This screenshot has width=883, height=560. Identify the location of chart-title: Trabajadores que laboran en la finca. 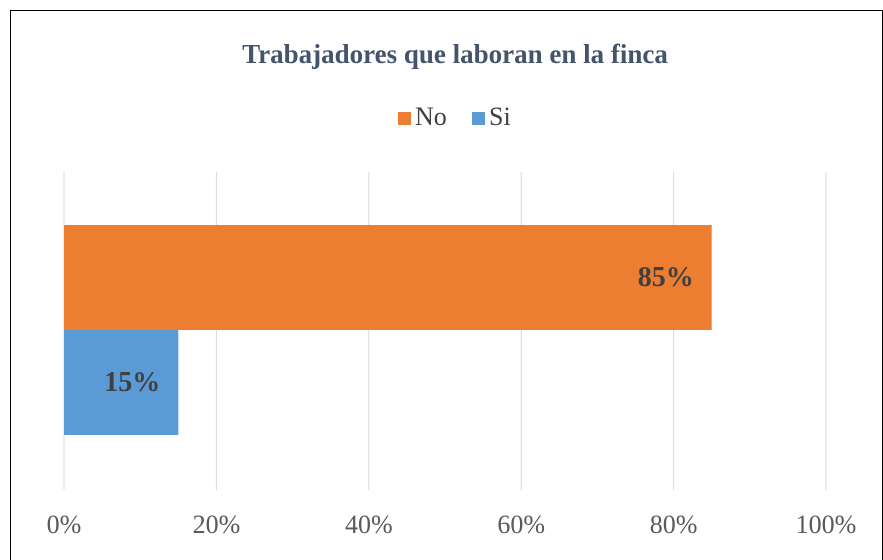
(455, 54).